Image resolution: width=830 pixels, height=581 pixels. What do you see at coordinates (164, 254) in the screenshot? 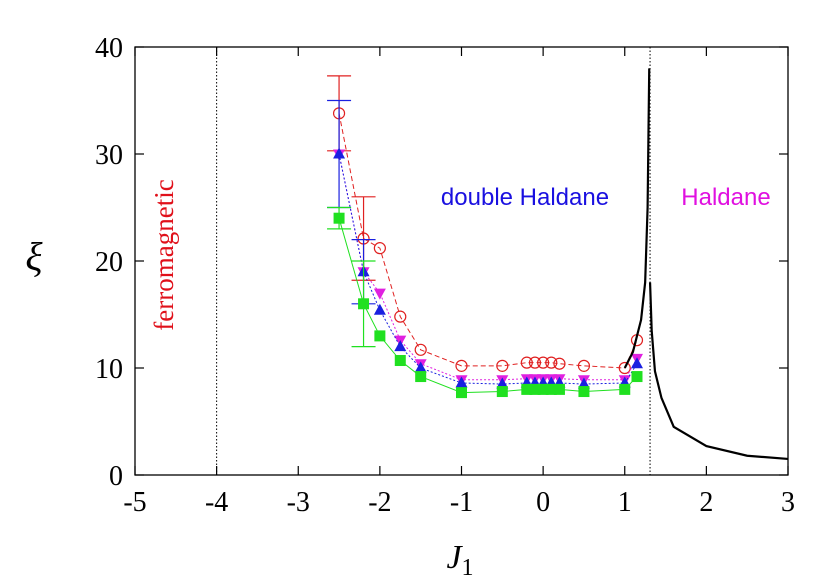
I see `region-label-ferromagnetic: ferromagnetic` at bounding box center [164, 254].